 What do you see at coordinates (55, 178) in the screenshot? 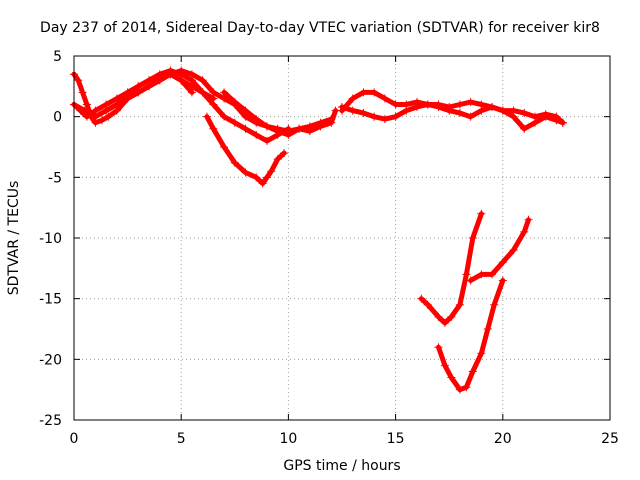
I see `y-tick-label: -5` at bounding box center [55, 178].